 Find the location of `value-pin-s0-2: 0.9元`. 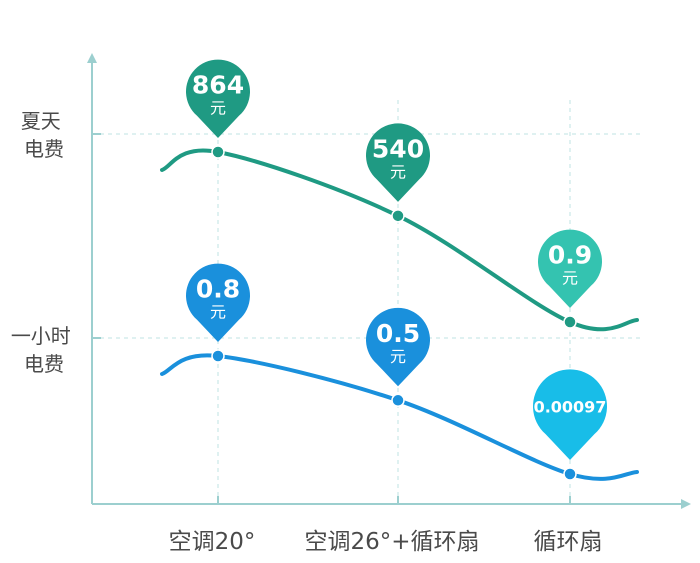

value-pin-s0-2: 0.9元 is located at coordinates (570, 268).